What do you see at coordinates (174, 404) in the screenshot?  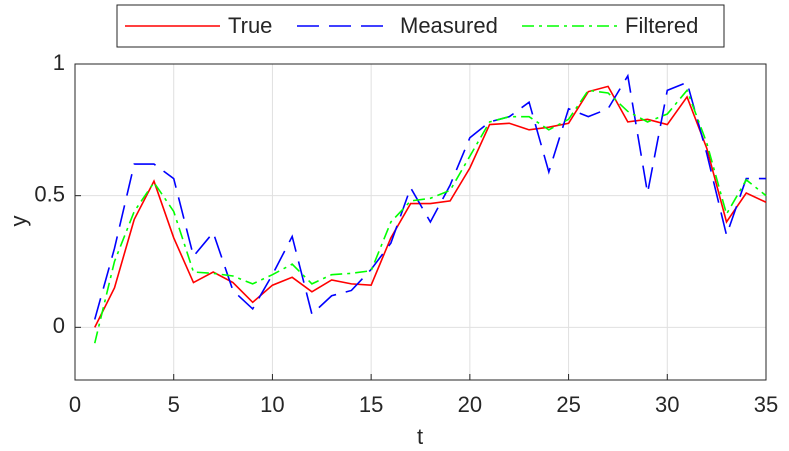 I see `x-tick-label: 5` at bounding box center [174, 404].